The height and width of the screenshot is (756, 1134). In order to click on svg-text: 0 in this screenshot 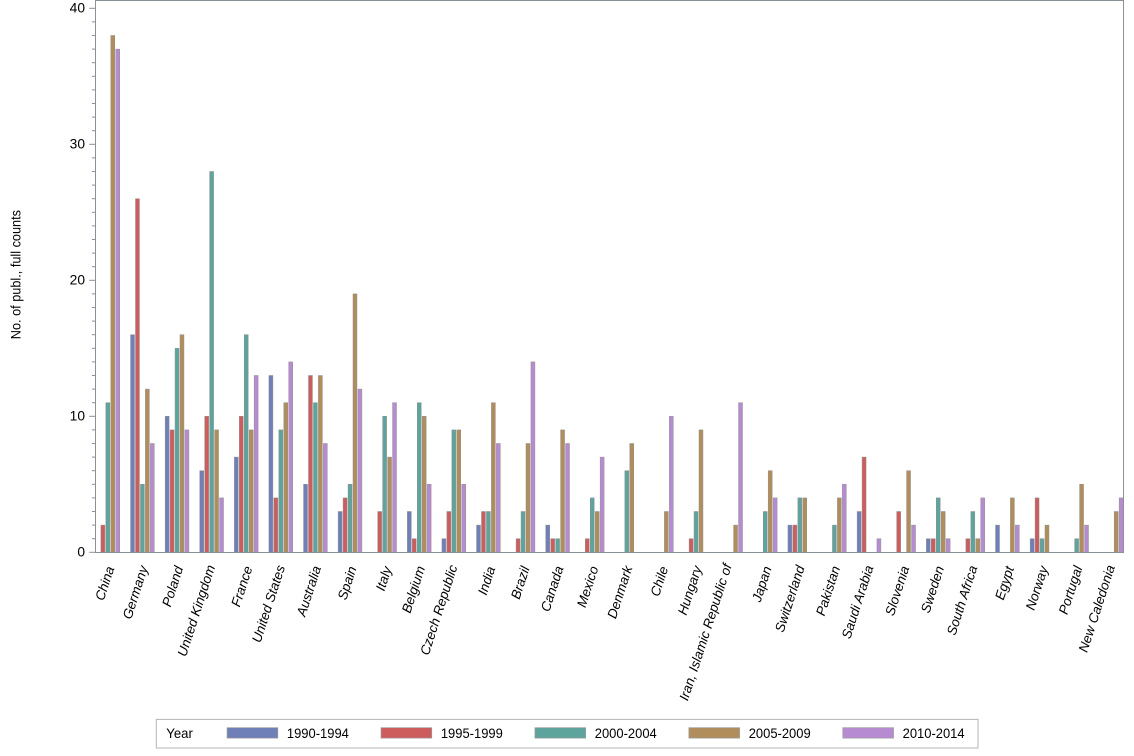, I will do `click(81, 551)`.